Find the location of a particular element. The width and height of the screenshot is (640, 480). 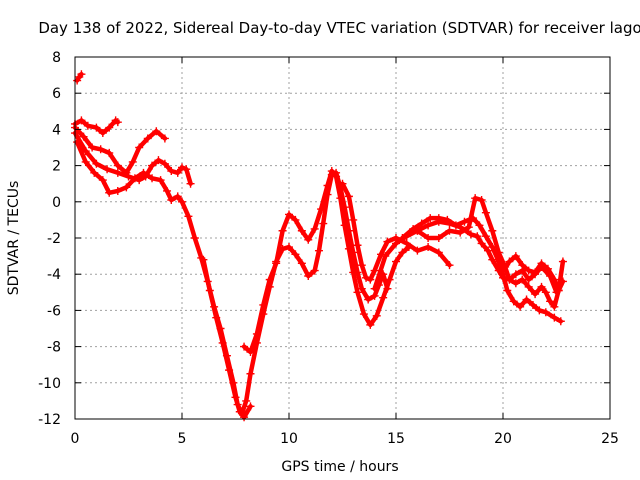

x-axis-label: GPS time / hours is located at coordinates (339, 467).